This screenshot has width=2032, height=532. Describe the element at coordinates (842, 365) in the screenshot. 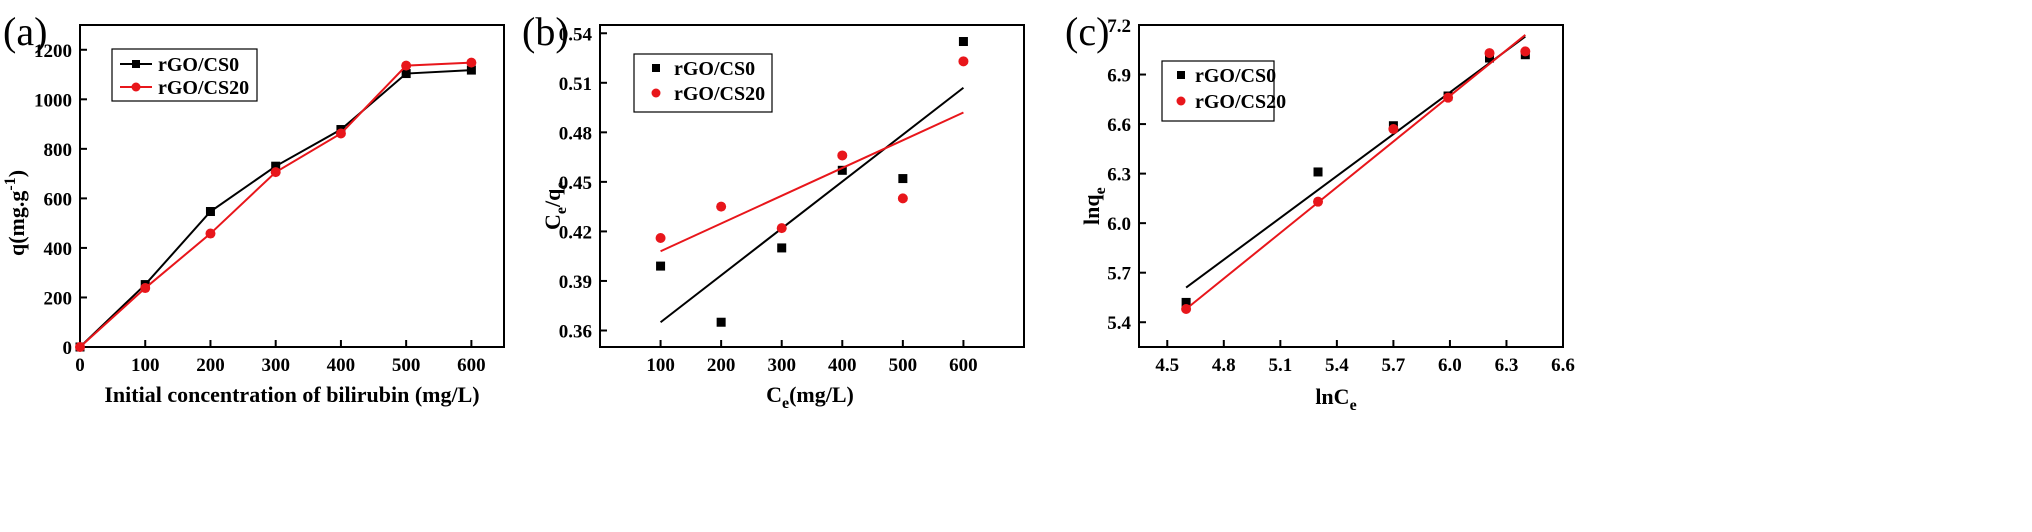

I see `panel-b-x-tick-label: 400` at that location.